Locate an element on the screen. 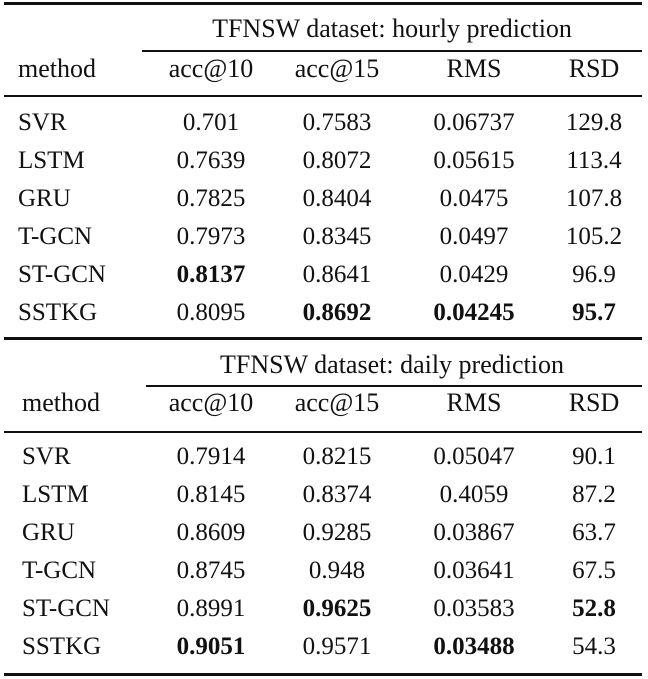 The width and height of the screenshot is (648, 679). table-cell-acc10: 0.8609 is located at coordinates (211, 532).